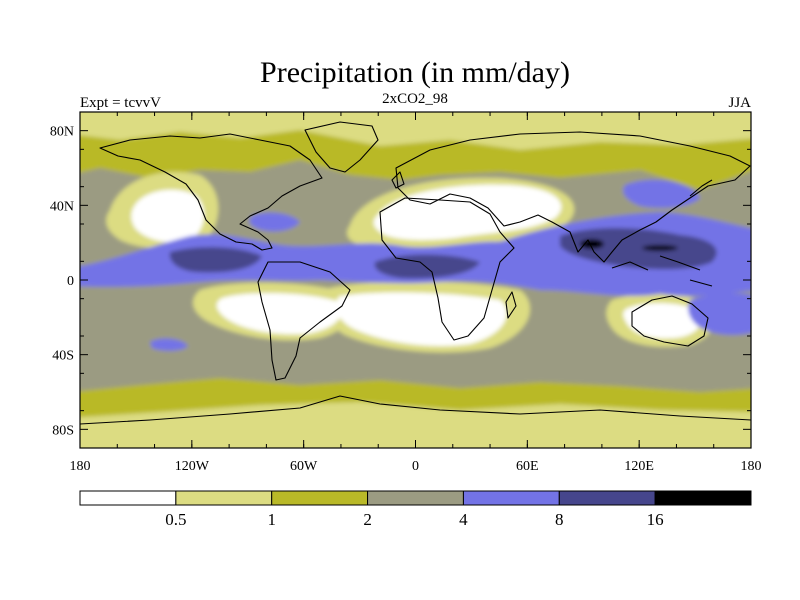 This screenshot has width=800, height=600. I want to click on band-lt05-australia, so click(662, 321).